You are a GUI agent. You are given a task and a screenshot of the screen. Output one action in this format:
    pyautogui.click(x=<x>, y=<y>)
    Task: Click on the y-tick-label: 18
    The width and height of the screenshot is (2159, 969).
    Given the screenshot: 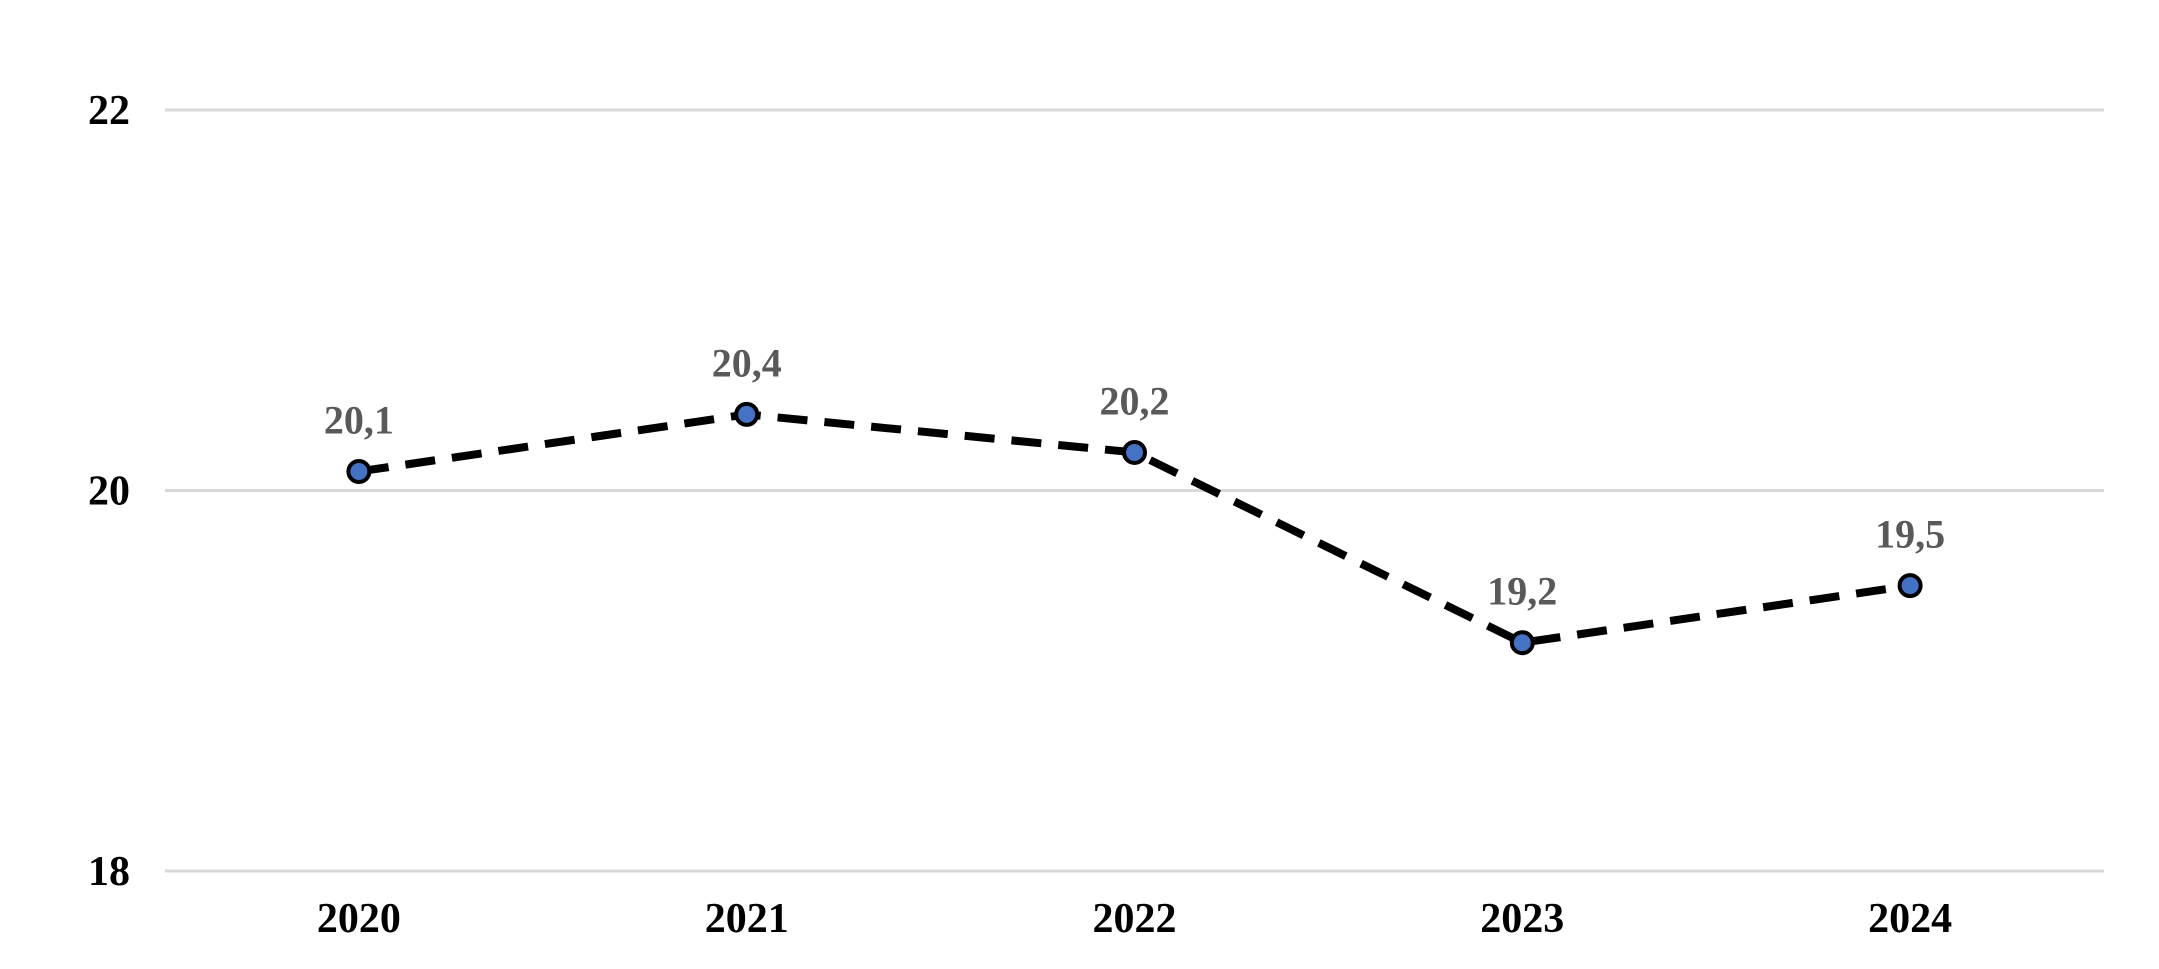 What is the action you would take?
    pyautogui.click(x=109, y=872)
    